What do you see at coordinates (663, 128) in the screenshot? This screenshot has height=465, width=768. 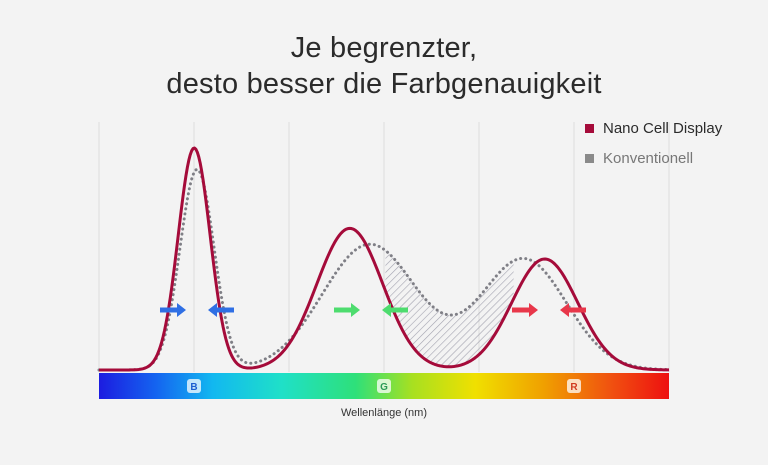 I see `legend-label: Nano Cell Display` at bounding box center [663, 128].